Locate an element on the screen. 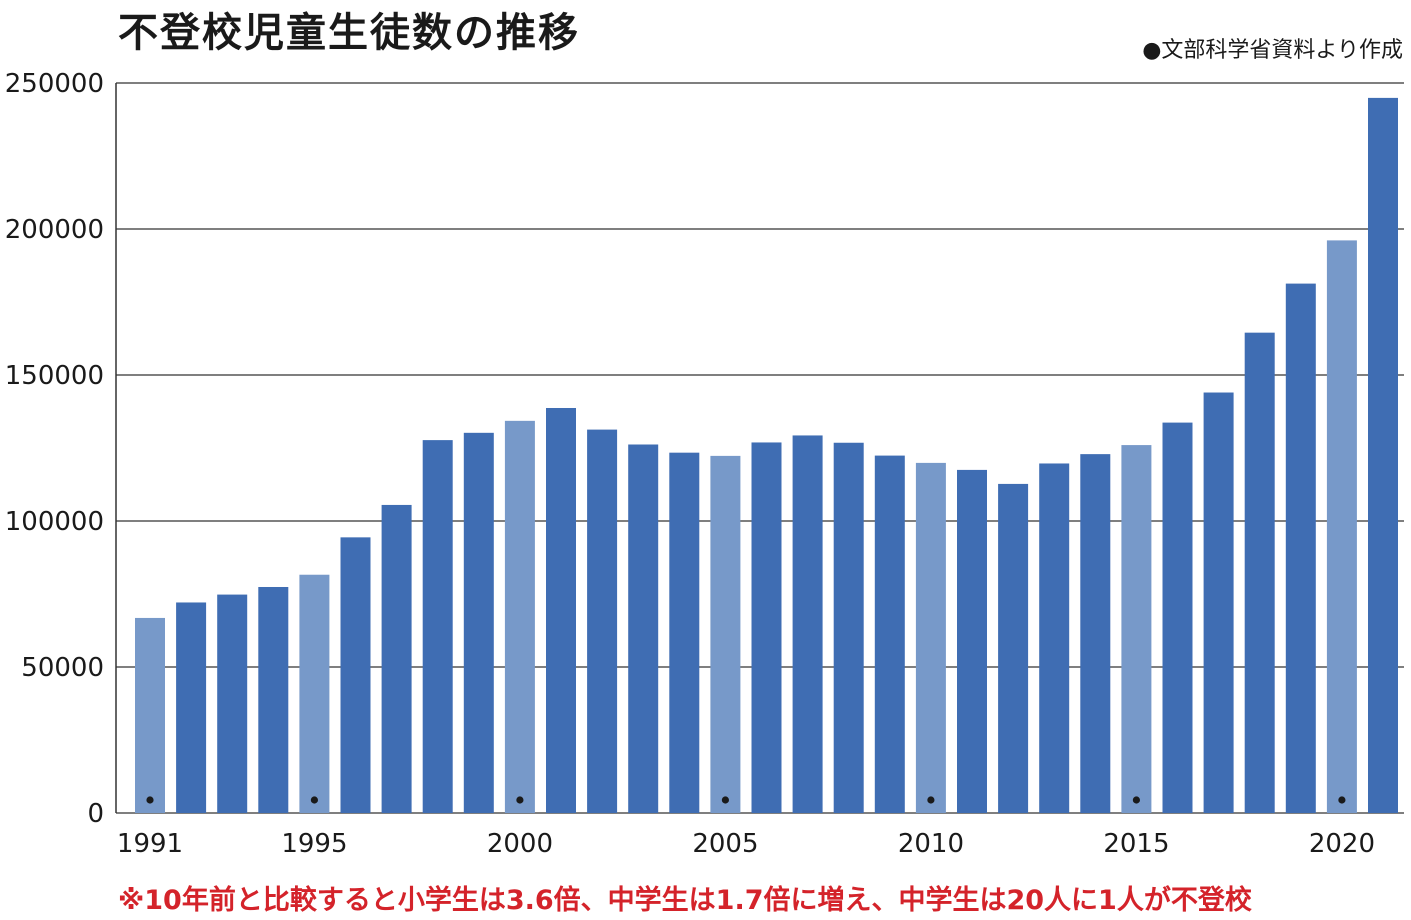  bar-2010 is located at coordinates (930, 637).